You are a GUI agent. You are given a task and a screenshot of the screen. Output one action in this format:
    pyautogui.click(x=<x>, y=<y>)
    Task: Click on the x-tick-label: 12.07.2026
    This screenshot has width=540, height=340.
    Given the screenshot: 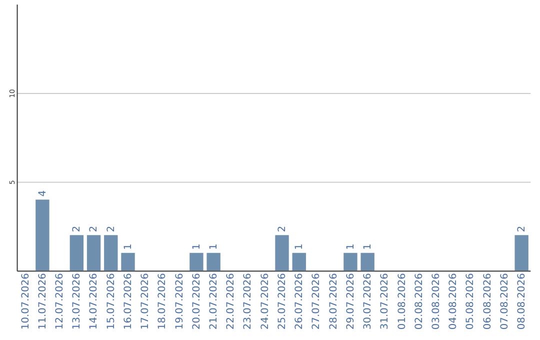 What is the action you would take?
    pyautogui.click(x=60, y=301)
    